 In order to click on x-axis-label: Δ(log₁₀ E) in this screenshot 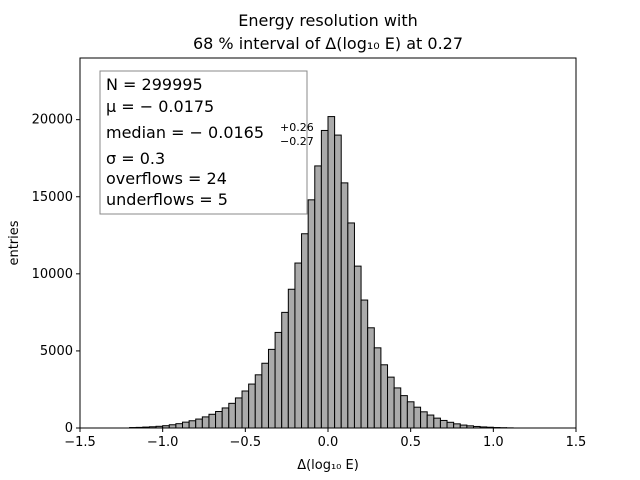, I will do `click(328, 465)`.